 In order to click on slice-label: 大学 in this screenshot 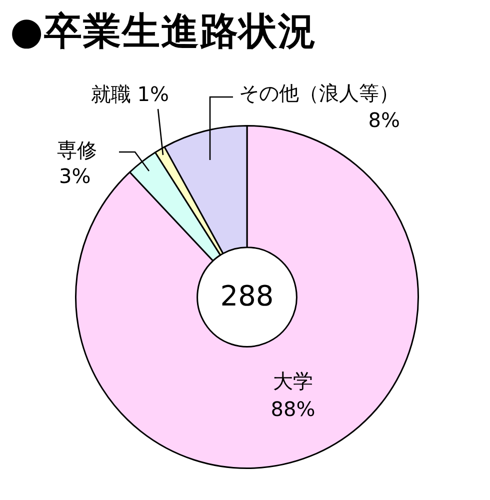, I will do `click(293, 381)`.